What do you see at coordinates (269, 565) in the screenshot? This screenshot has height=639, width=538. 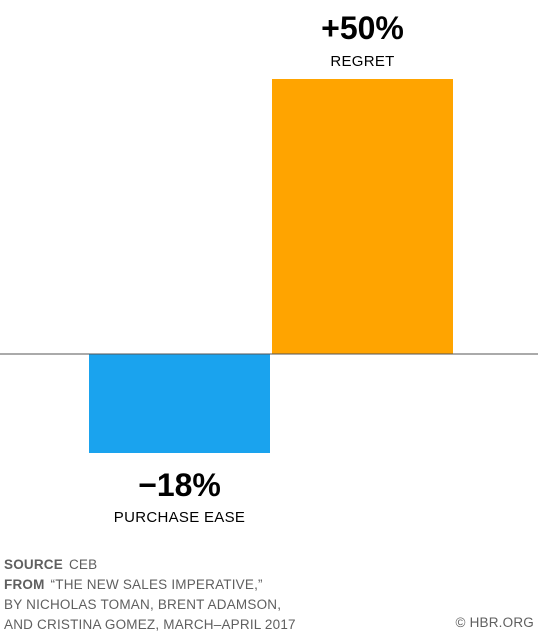 I see `source-line: SOURCE CEB` at bounding box center [269, 565].